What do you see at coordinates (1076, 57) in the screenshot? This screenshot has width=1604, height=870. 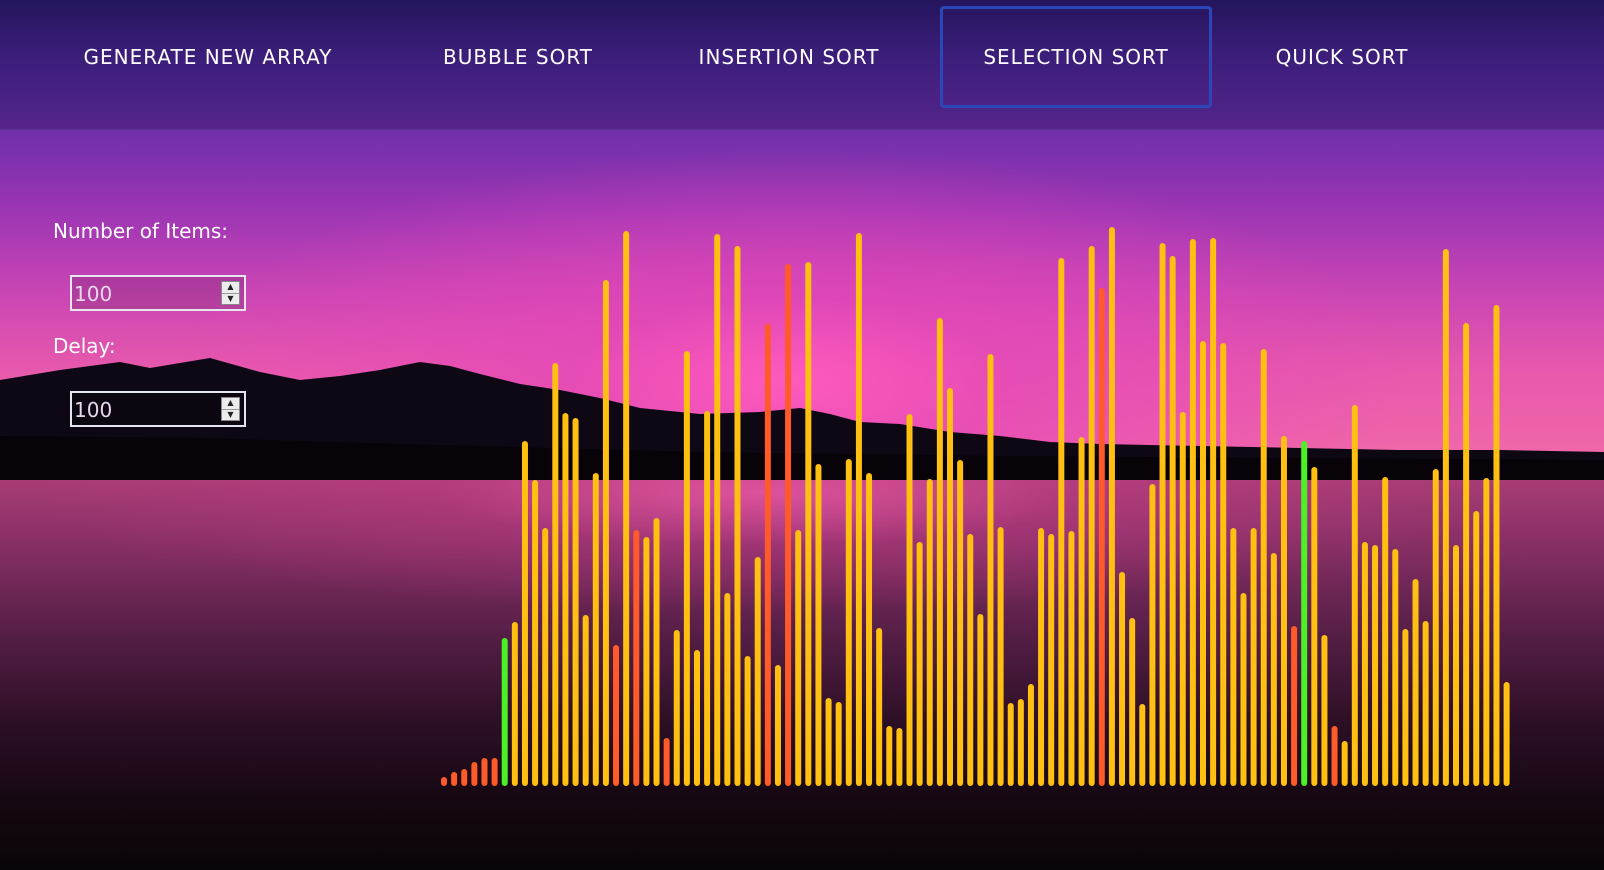 I see `selection-sort-button: SELECTION SORT` at bounding box center [1076, 57].